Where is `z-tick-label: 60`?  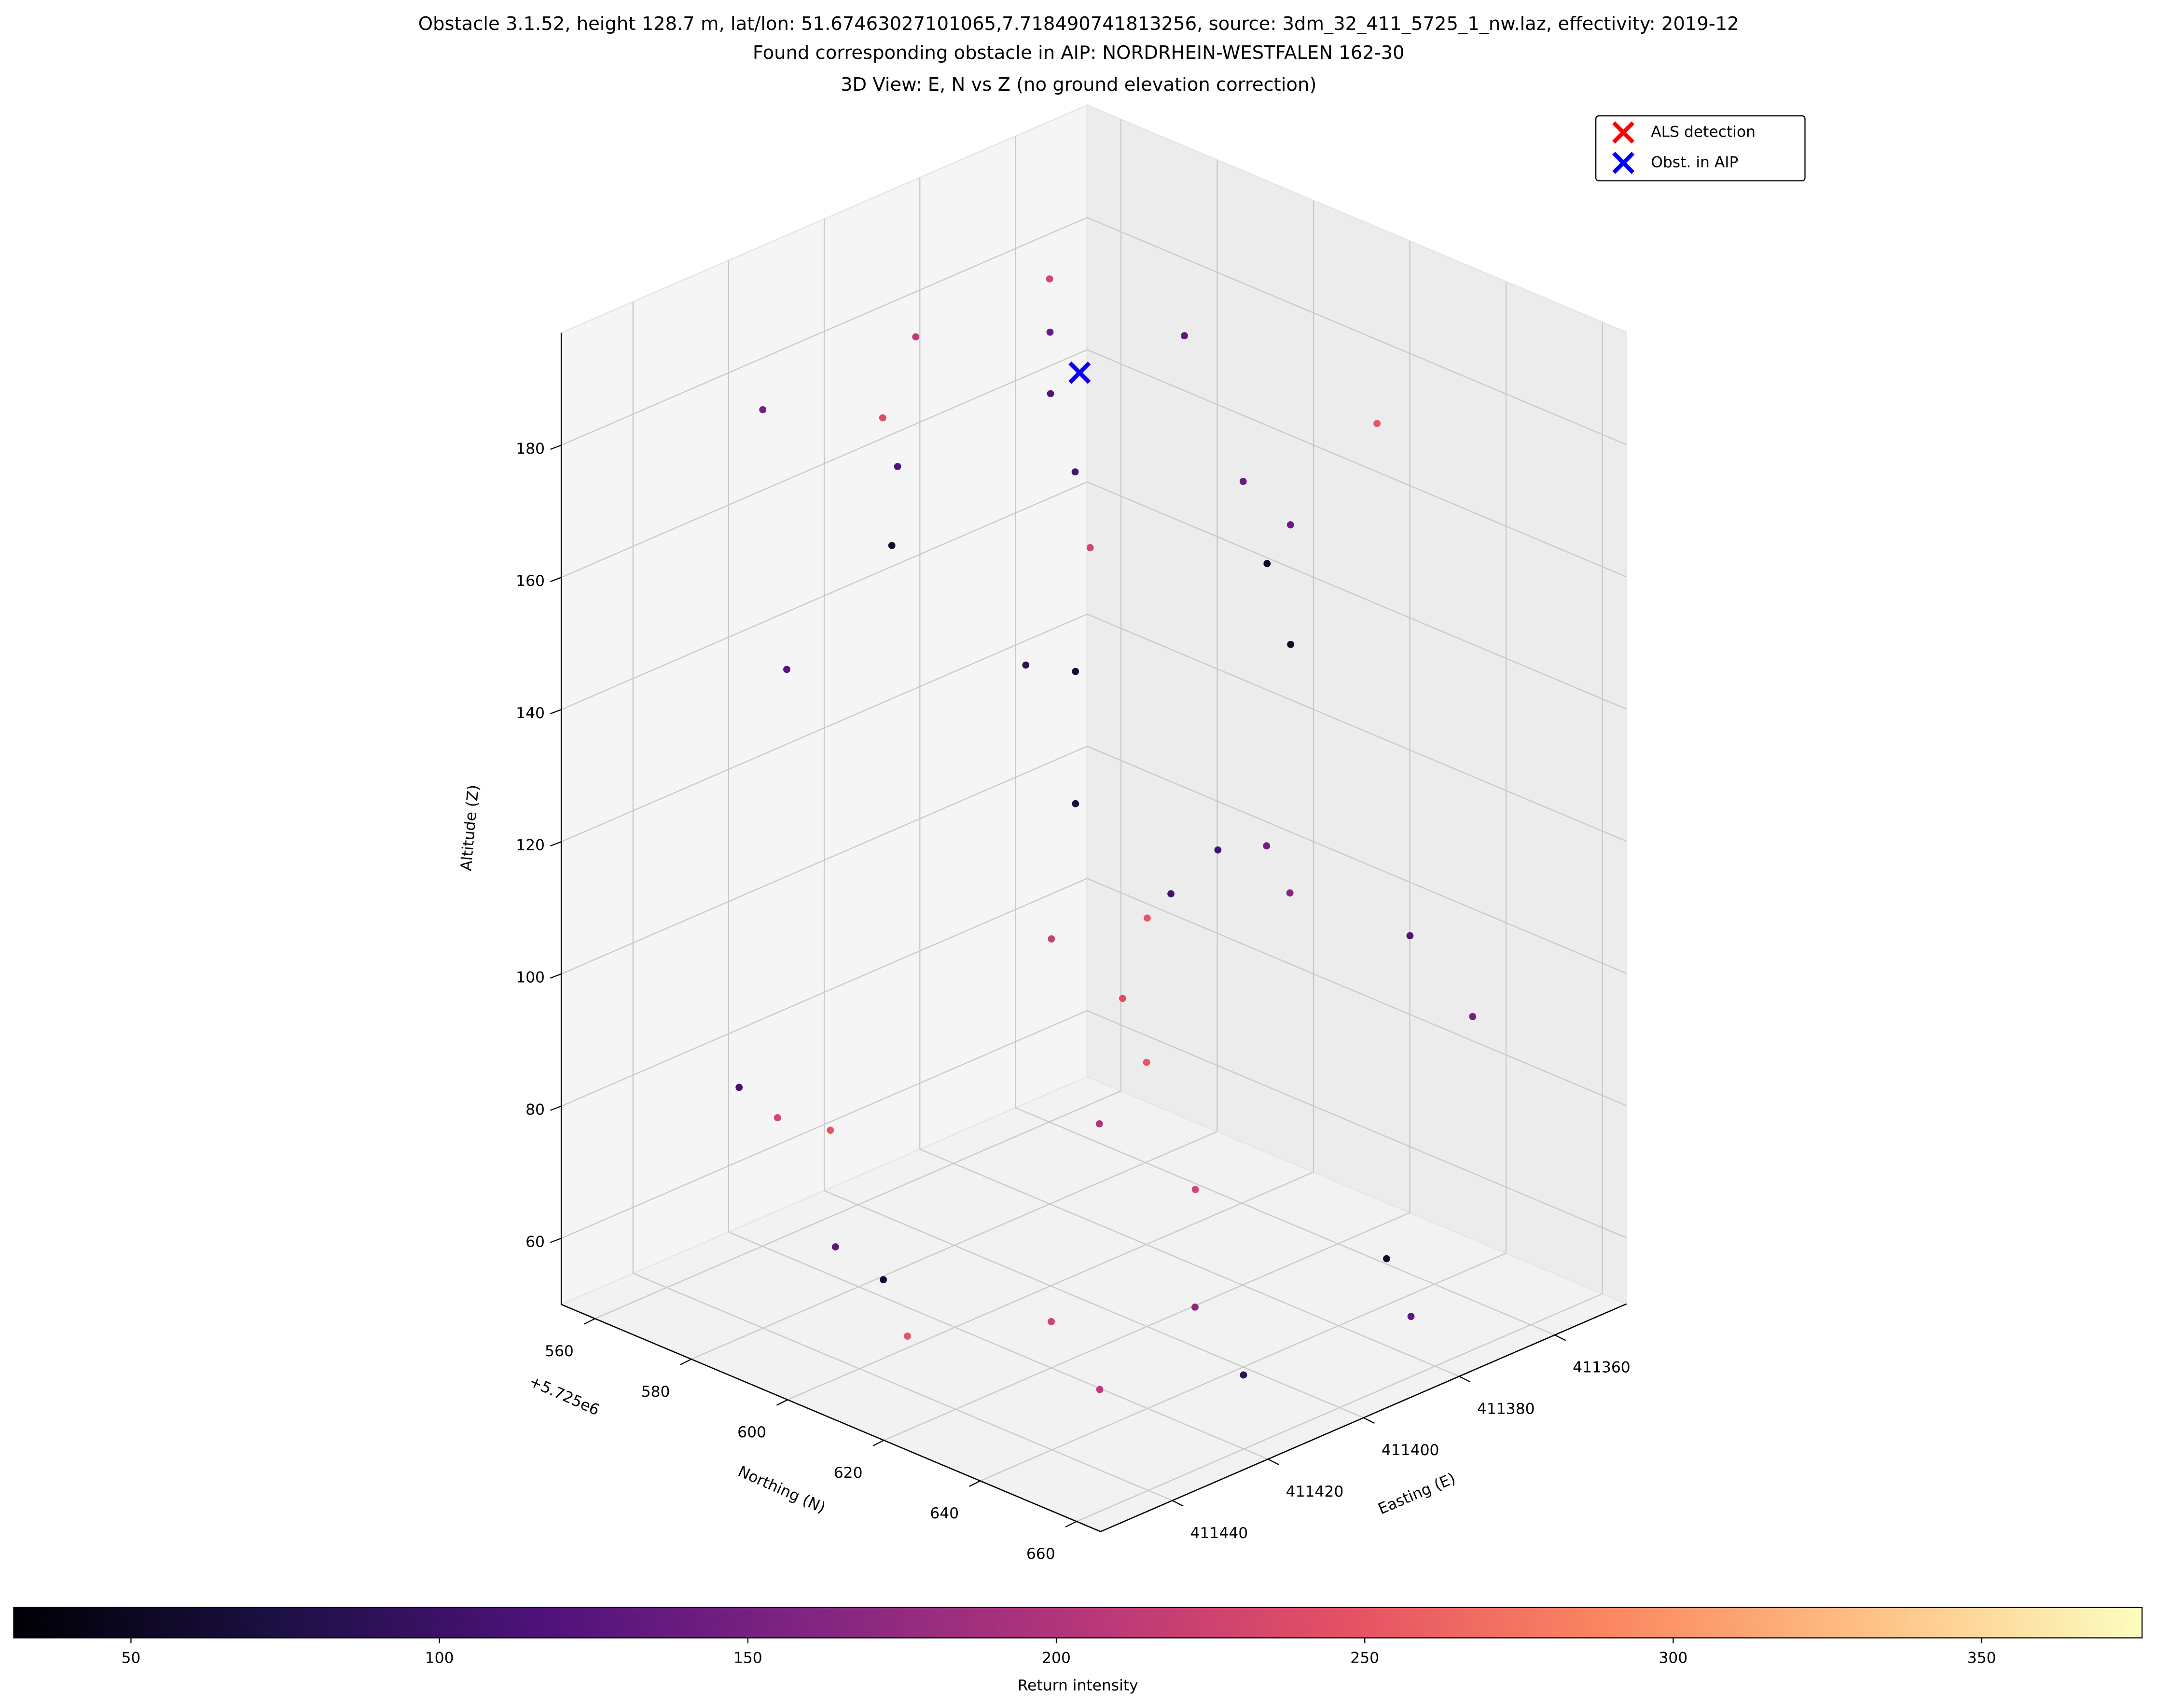
z-tick-label: 60 is located at coordinates (535, 1241).